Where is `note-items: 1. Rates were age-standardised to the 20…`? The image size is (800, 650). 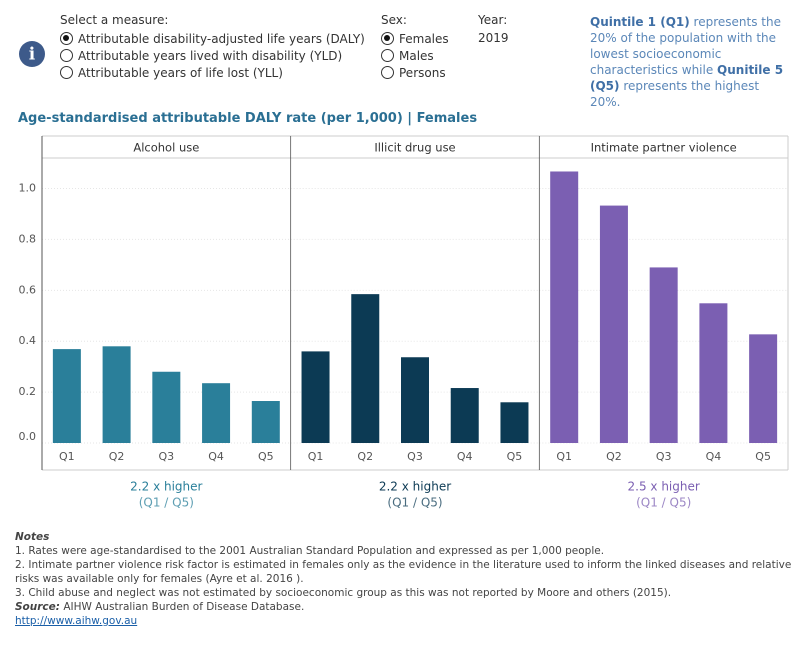 note-items: 1. Rates were age-standardised to the 20… is located at coordinates (405, 572).